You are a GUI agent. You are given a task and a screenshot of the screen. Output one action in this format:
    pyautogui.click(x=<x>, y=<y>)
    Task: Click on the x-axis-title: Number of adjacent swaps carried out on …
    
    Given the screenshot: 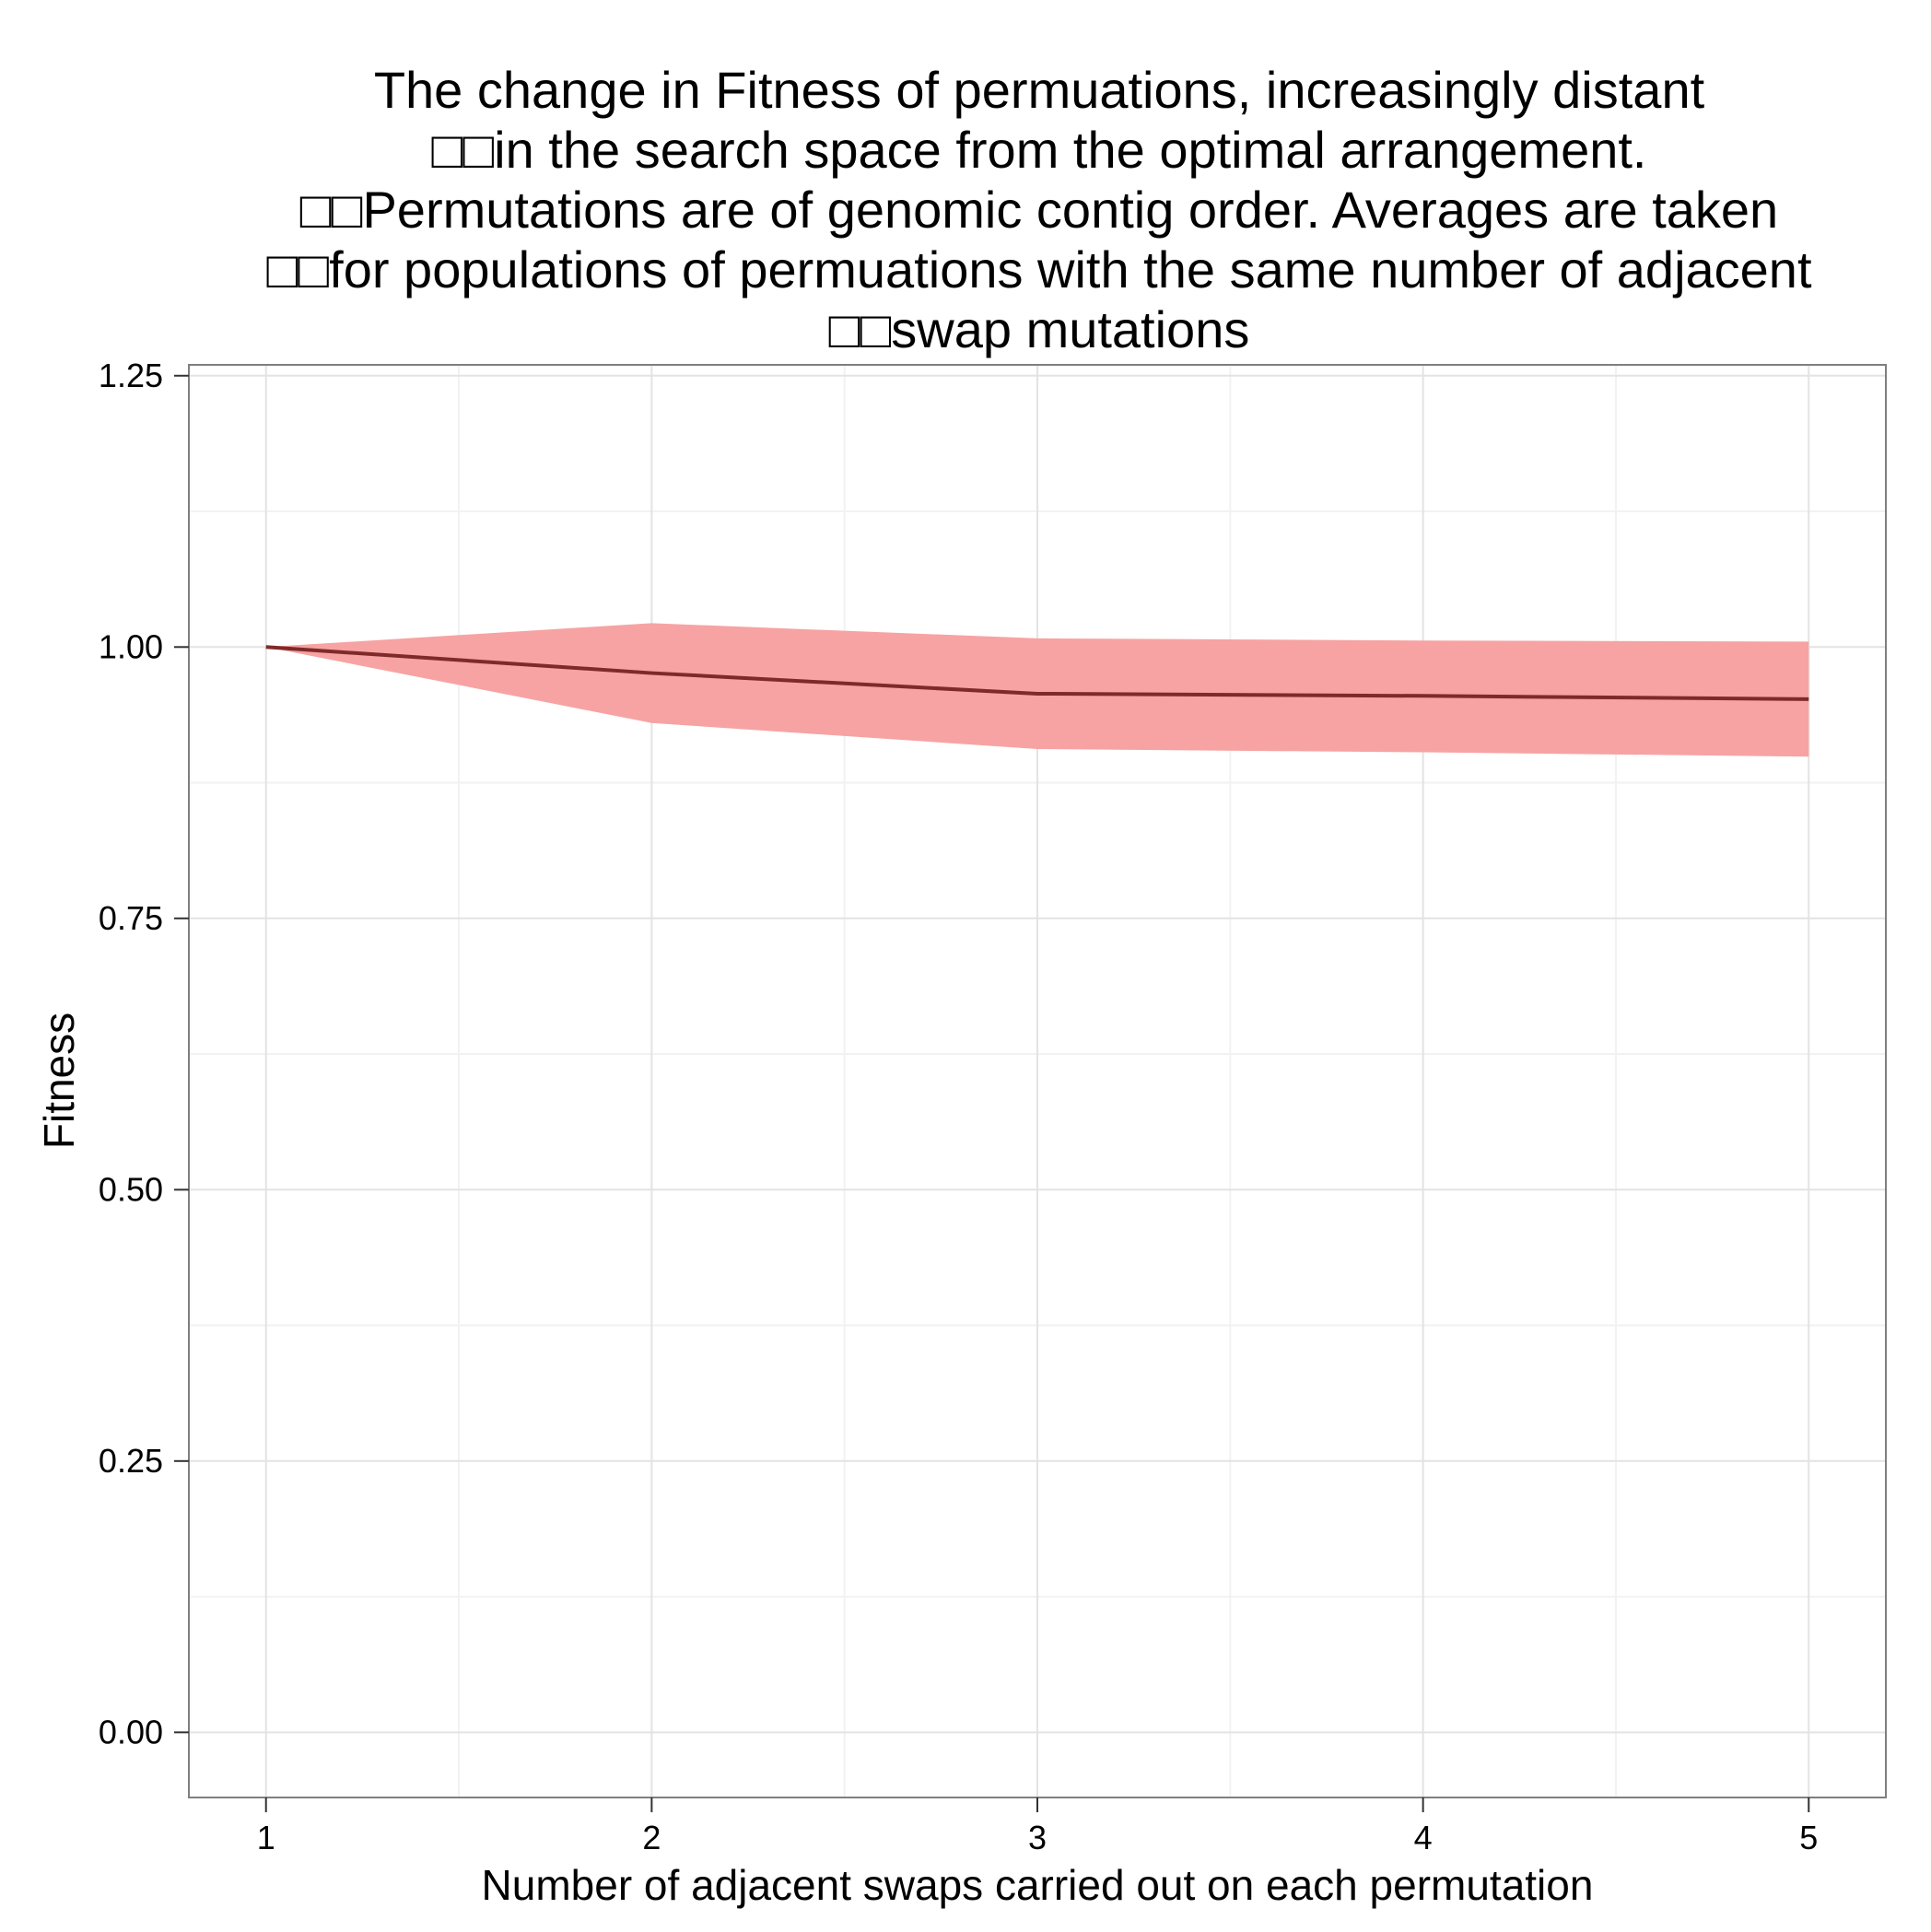 What is the action you would take?
    pyautogui.click(x=1038, y=1885)
    